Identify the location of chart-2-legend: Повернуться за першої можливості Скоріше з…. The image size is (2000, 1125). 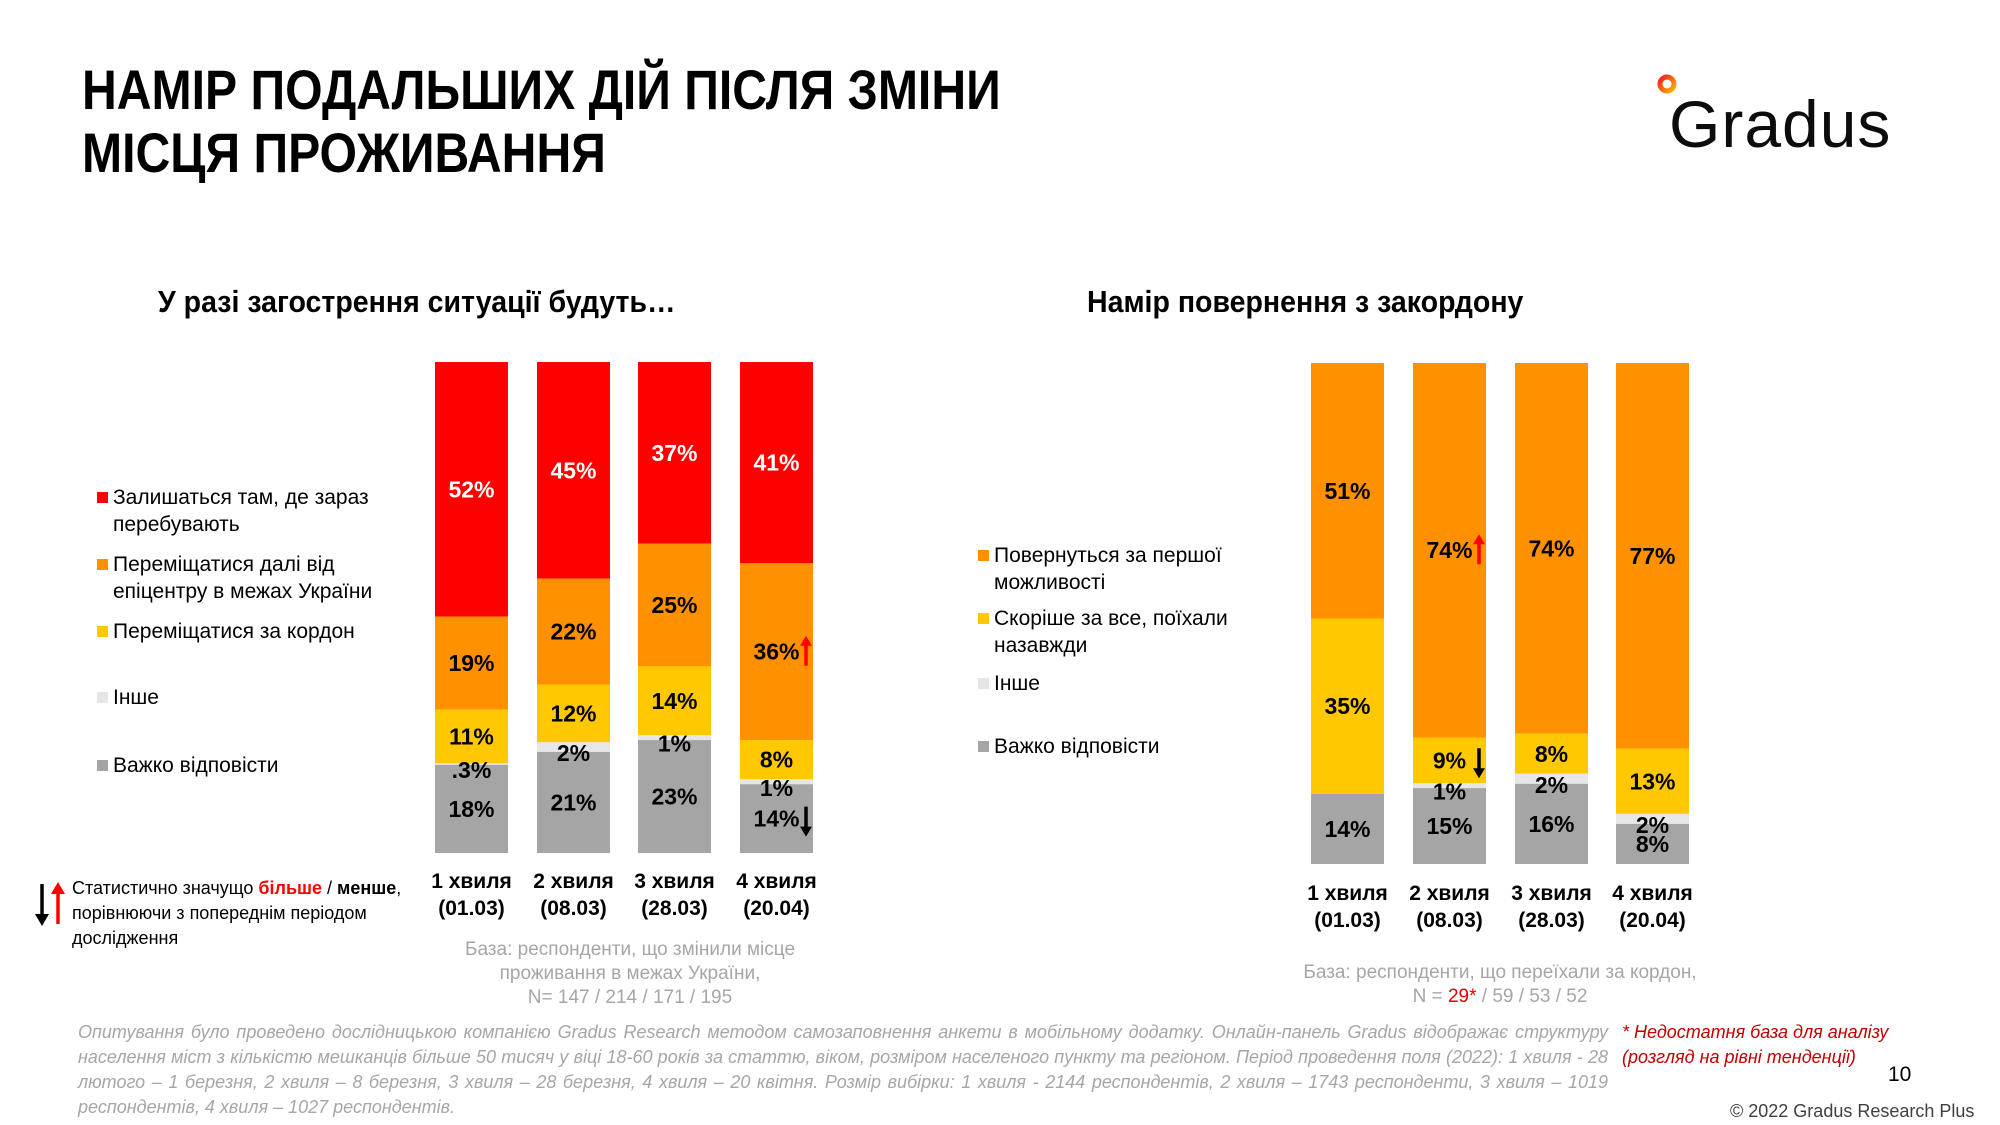
(1153, 379).